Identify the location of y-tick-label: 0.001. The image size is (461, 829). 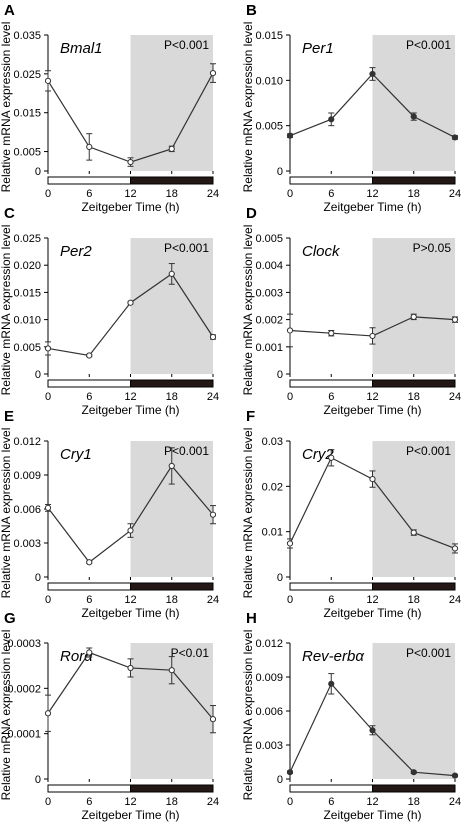
(269, 348).